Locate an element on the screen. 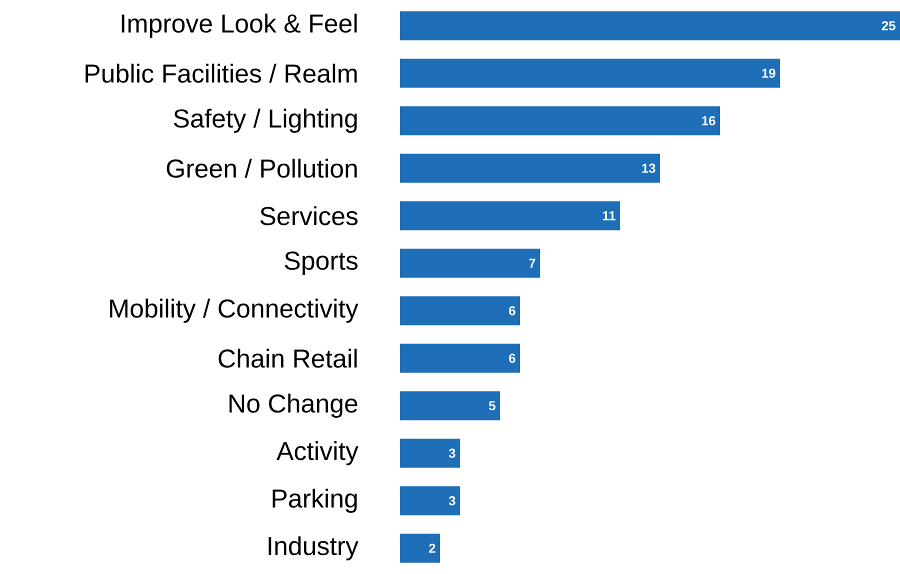 The image size is (900, 574). data-label: 7 is located at coordinates (532, 263).